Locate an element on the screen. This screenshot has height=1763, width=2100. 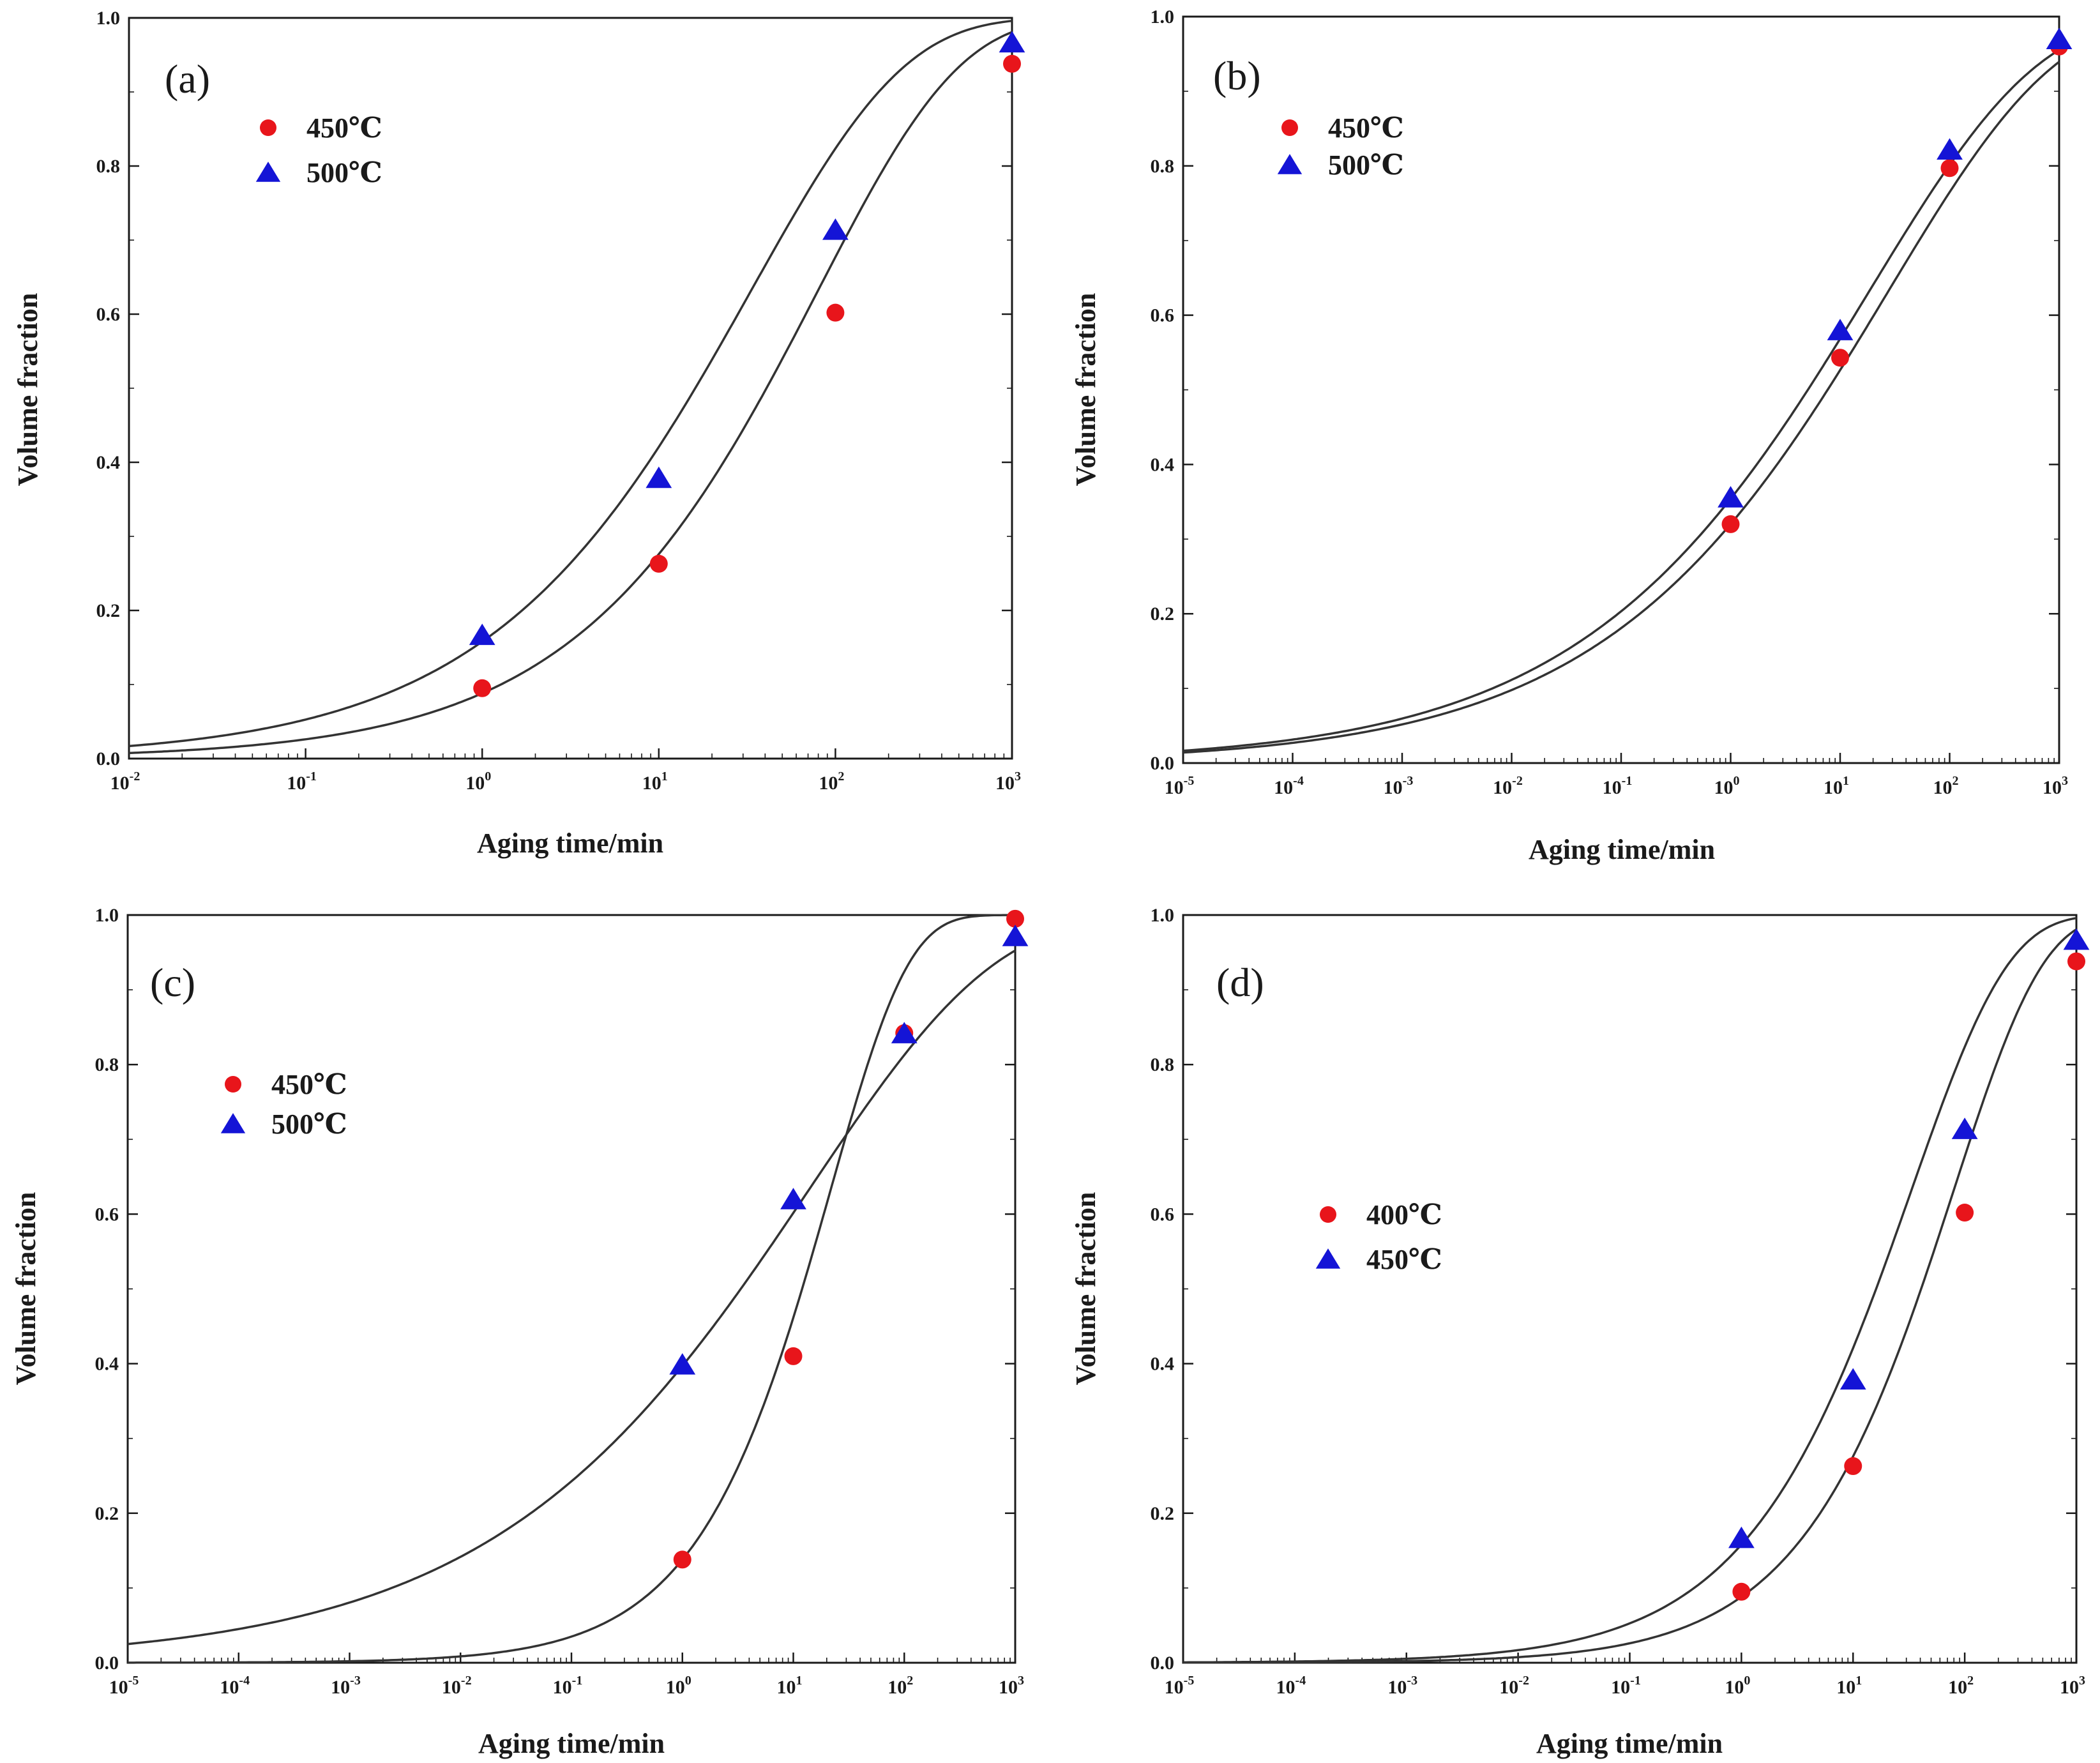
panel-letter: (a) is located at coordinates (187, 79).